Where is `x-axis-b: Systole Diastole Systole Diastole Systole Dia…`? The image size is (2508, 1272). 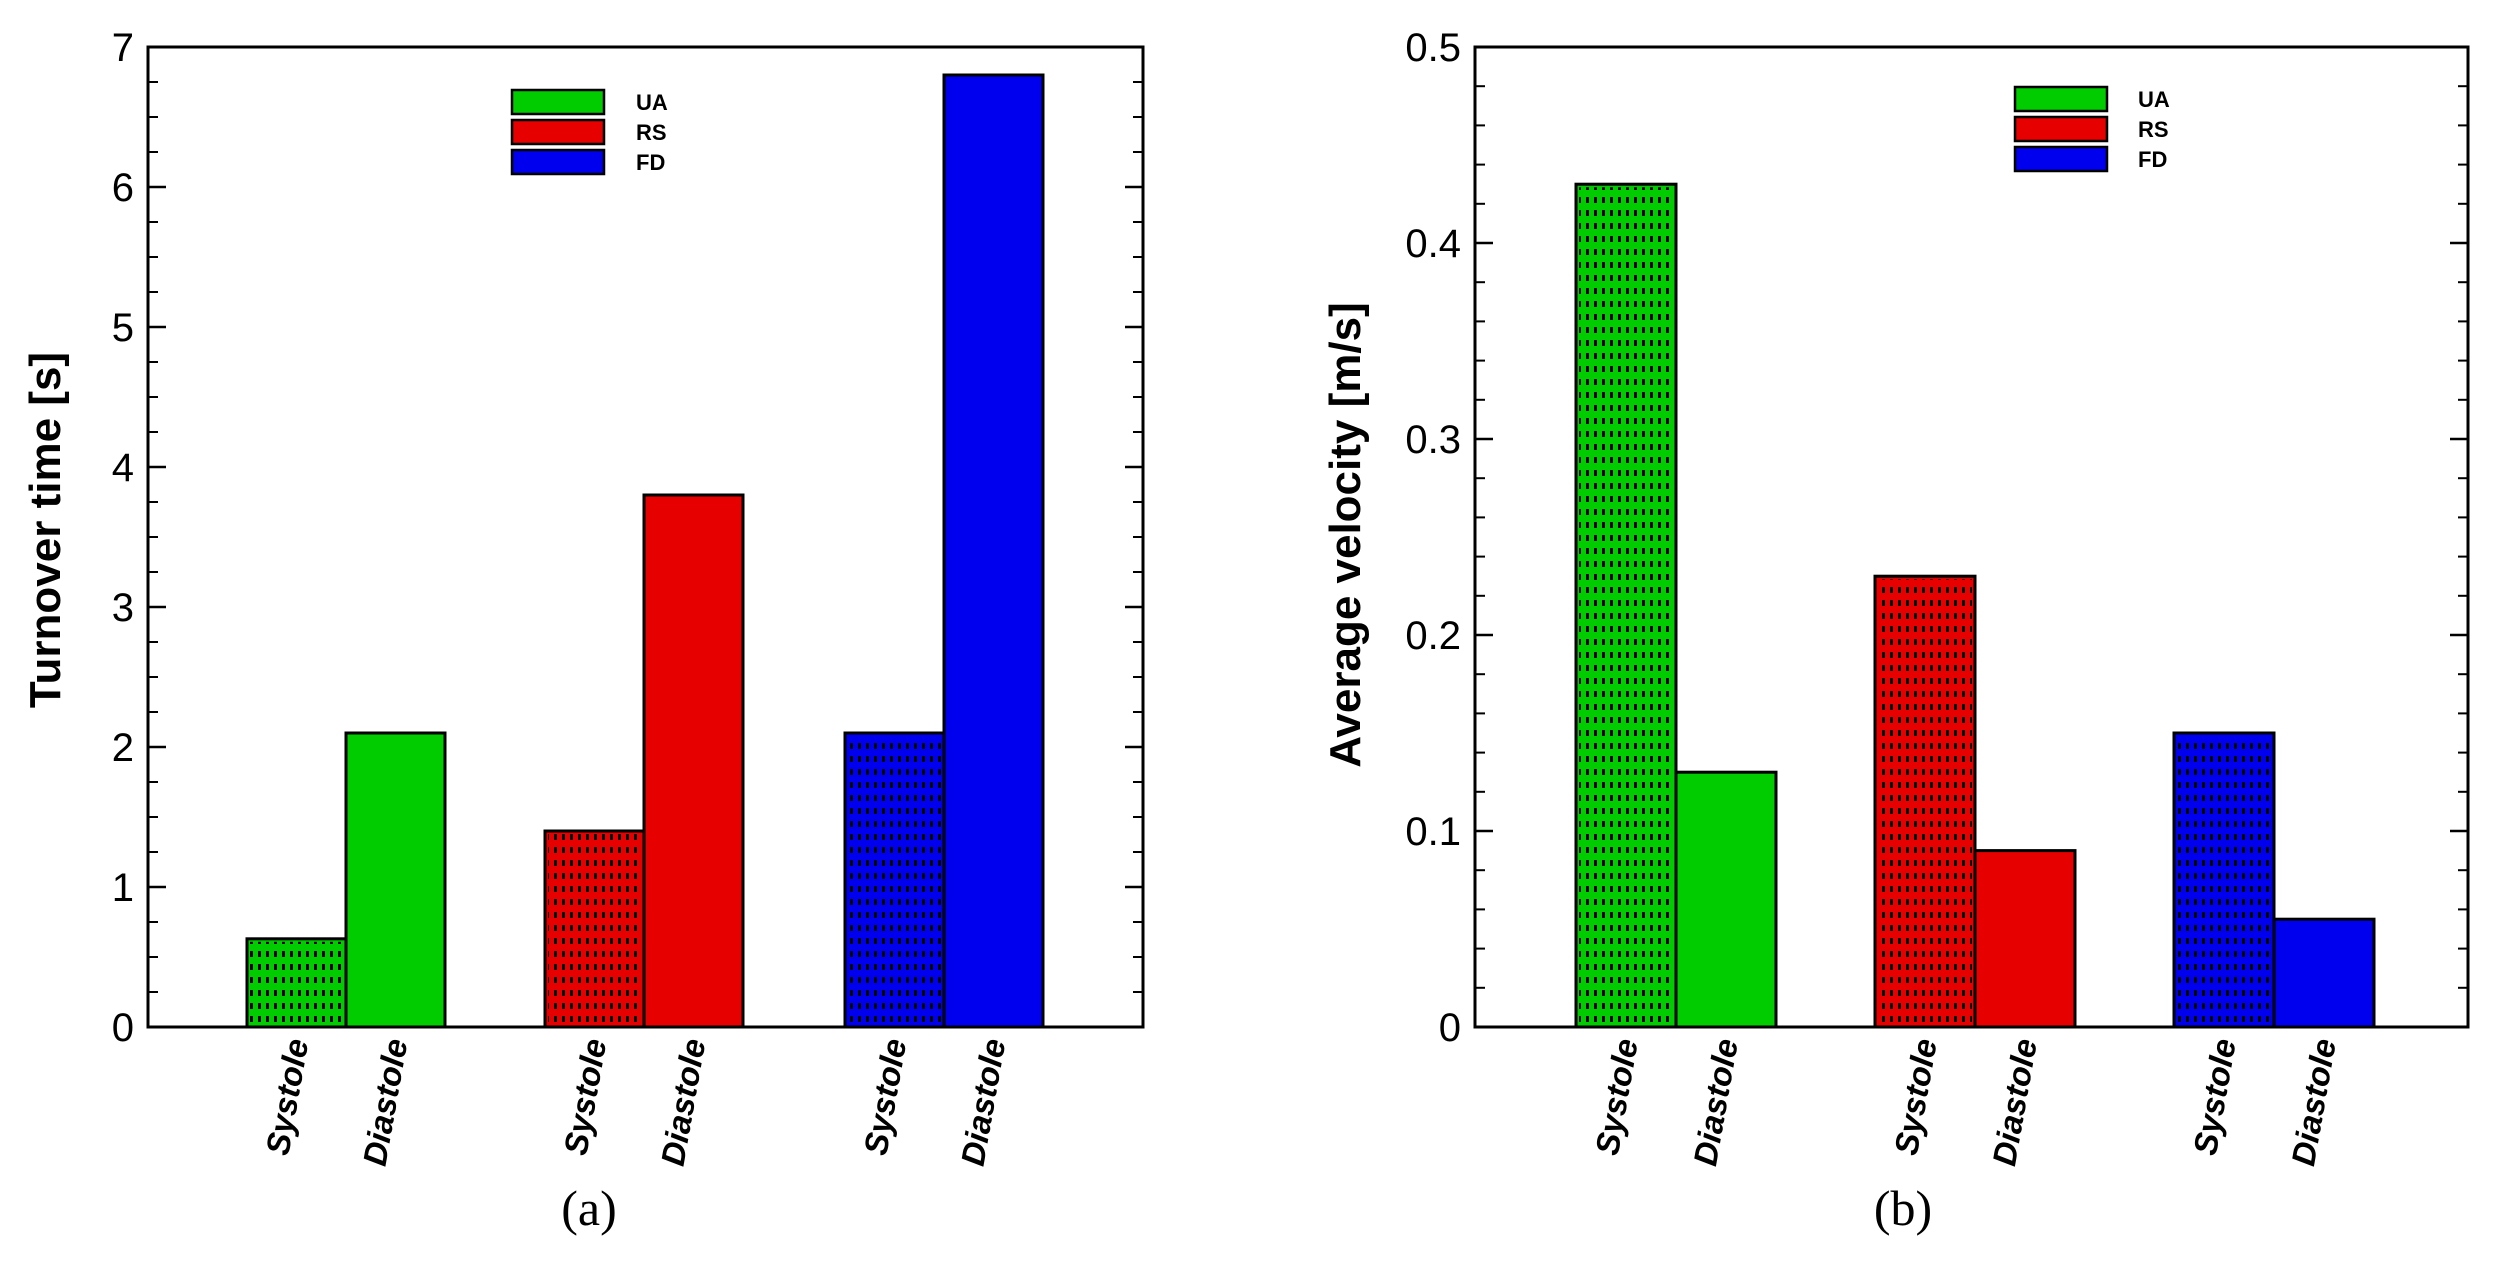 x-axis-b: Systole Diastole Systole Diastole Systole Dia… is located at coordinates (1965, 1102).